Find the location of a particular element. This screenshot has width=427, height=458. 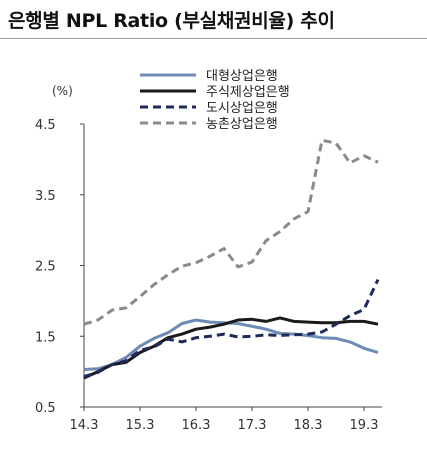

y-tick-label: 4.5 is located at coordinates (45, 125).